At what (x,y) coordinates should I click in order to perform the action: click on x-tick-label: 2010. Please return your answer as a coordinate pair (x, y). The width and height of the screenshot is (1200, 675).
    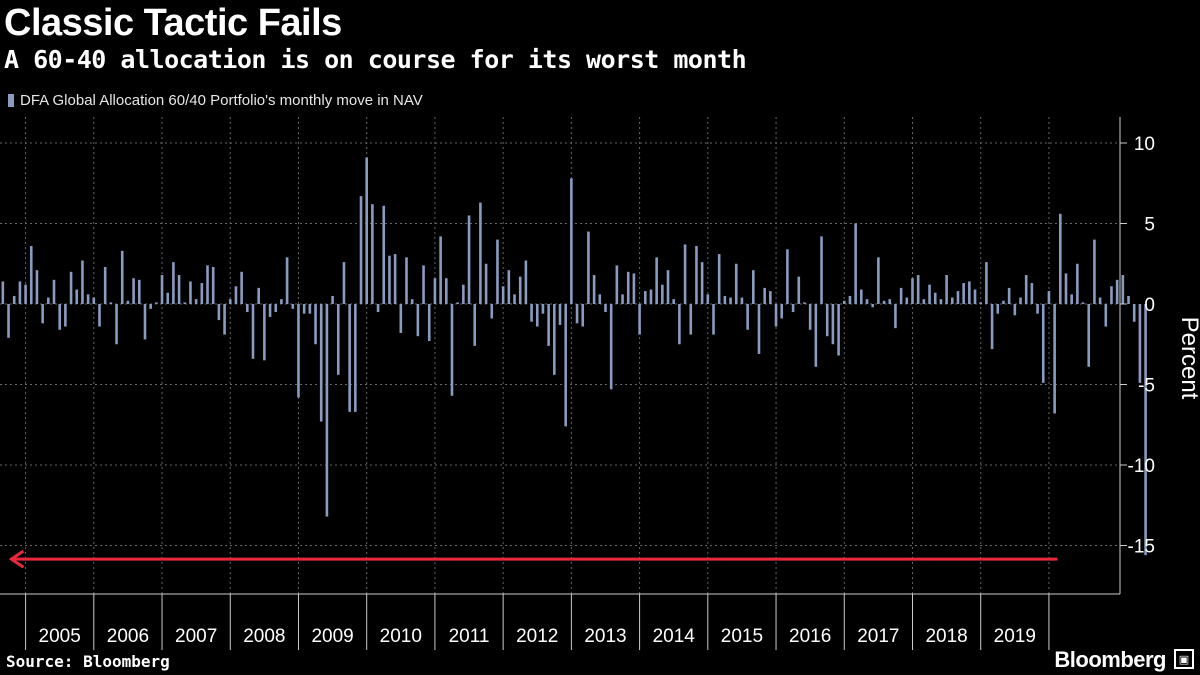
    Looking at the image, I should click on (401, 636).